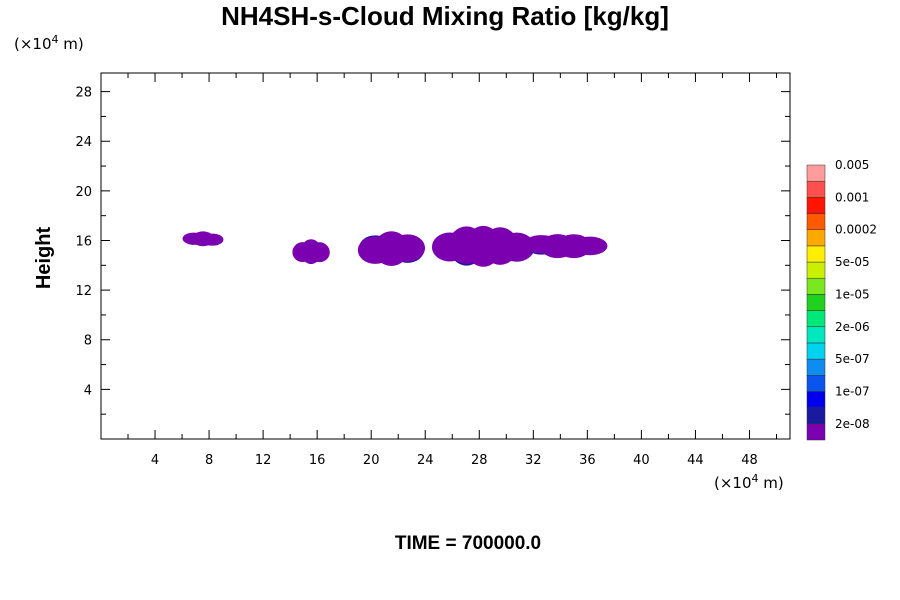  Describe the element at coordinates (479, 460) in the screenshot. I see `x-tick-label: 28` at that location.